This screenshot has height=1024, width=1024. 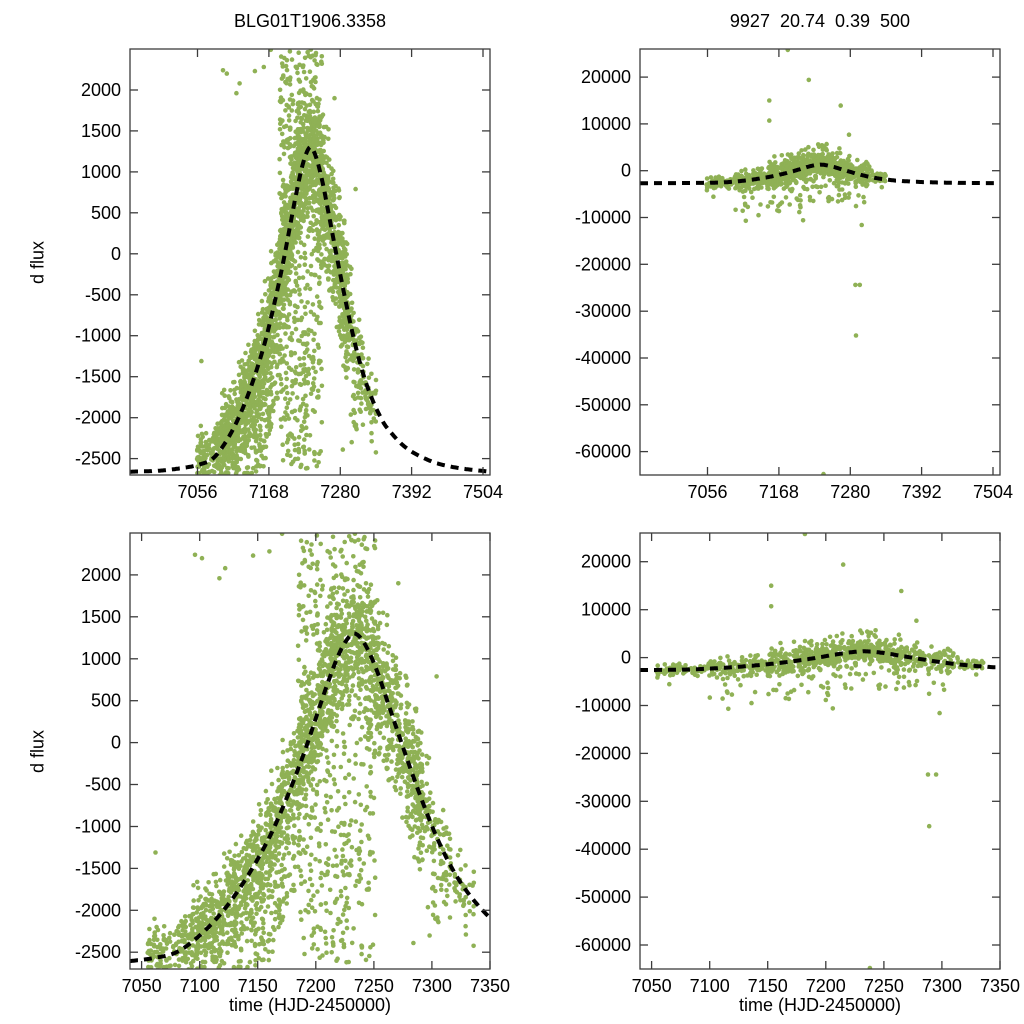 What do you see at coordinates (796, 262) in the screenshot?
I see `scatter-points-tr` at bounding box center [796, 262].